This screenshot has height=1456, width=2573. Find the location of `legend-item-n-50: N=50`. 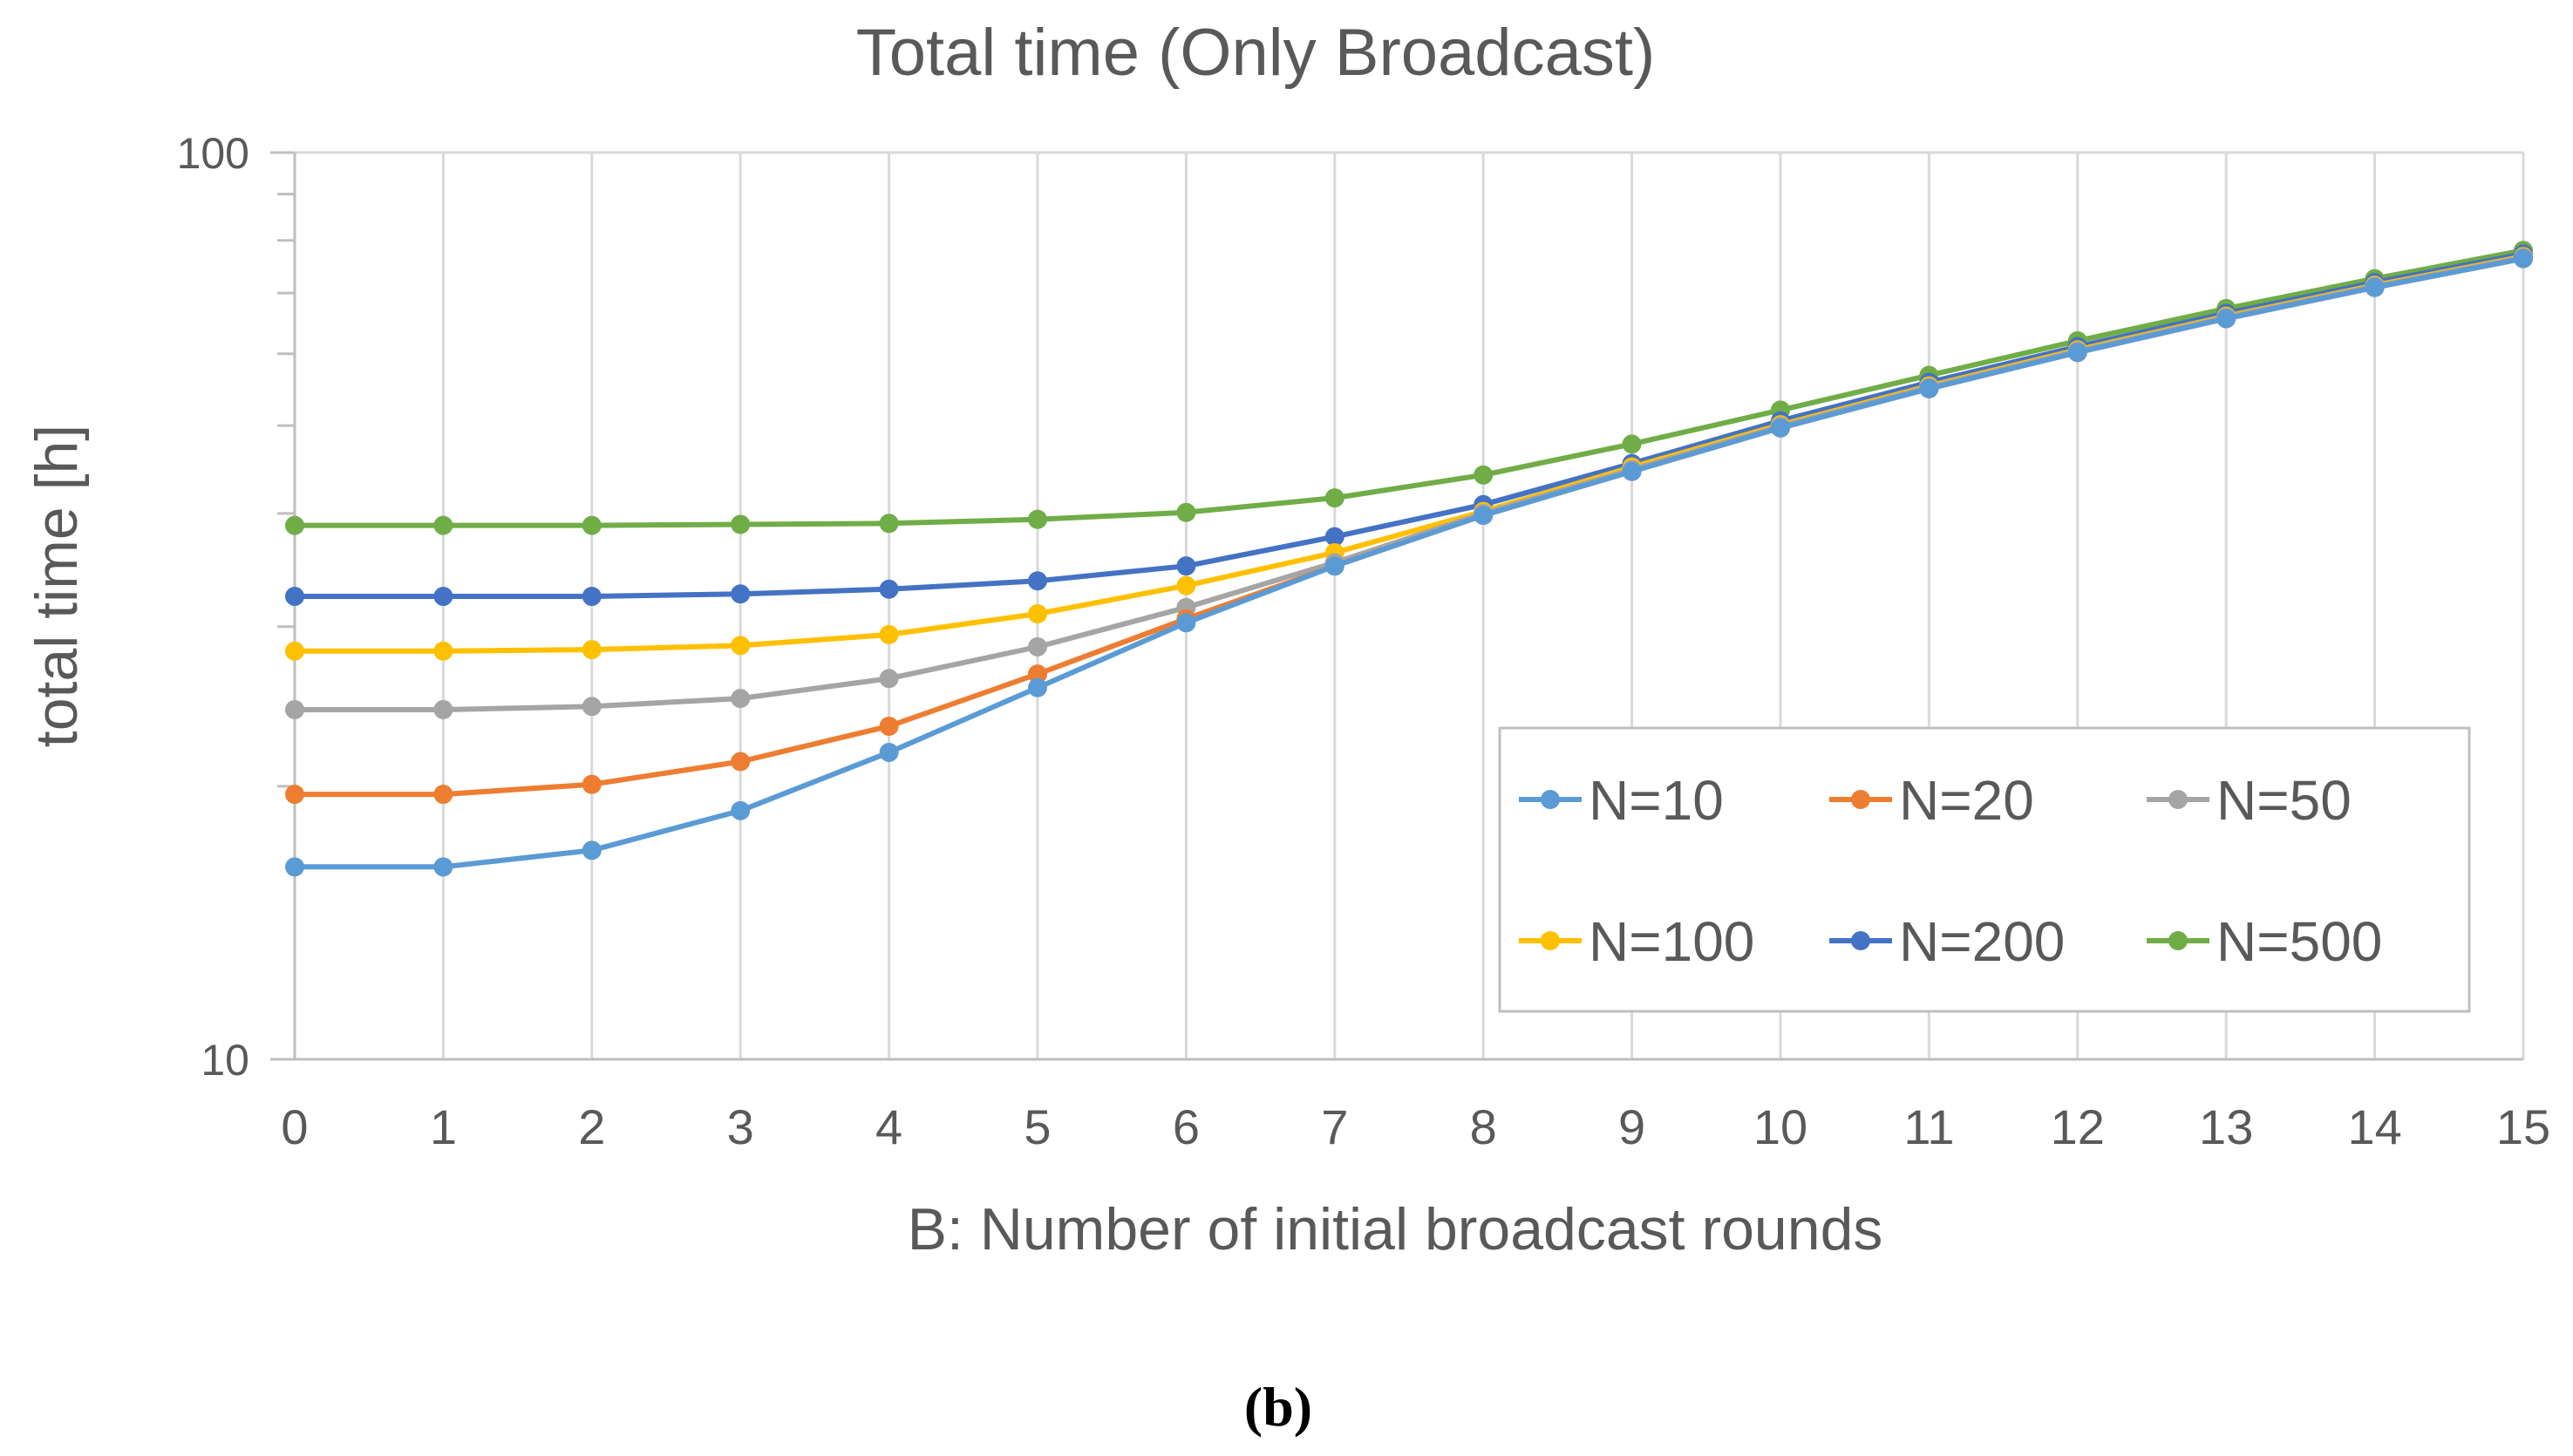

legend-item-n-50: N=50 is located at coordinates (2249, 800).